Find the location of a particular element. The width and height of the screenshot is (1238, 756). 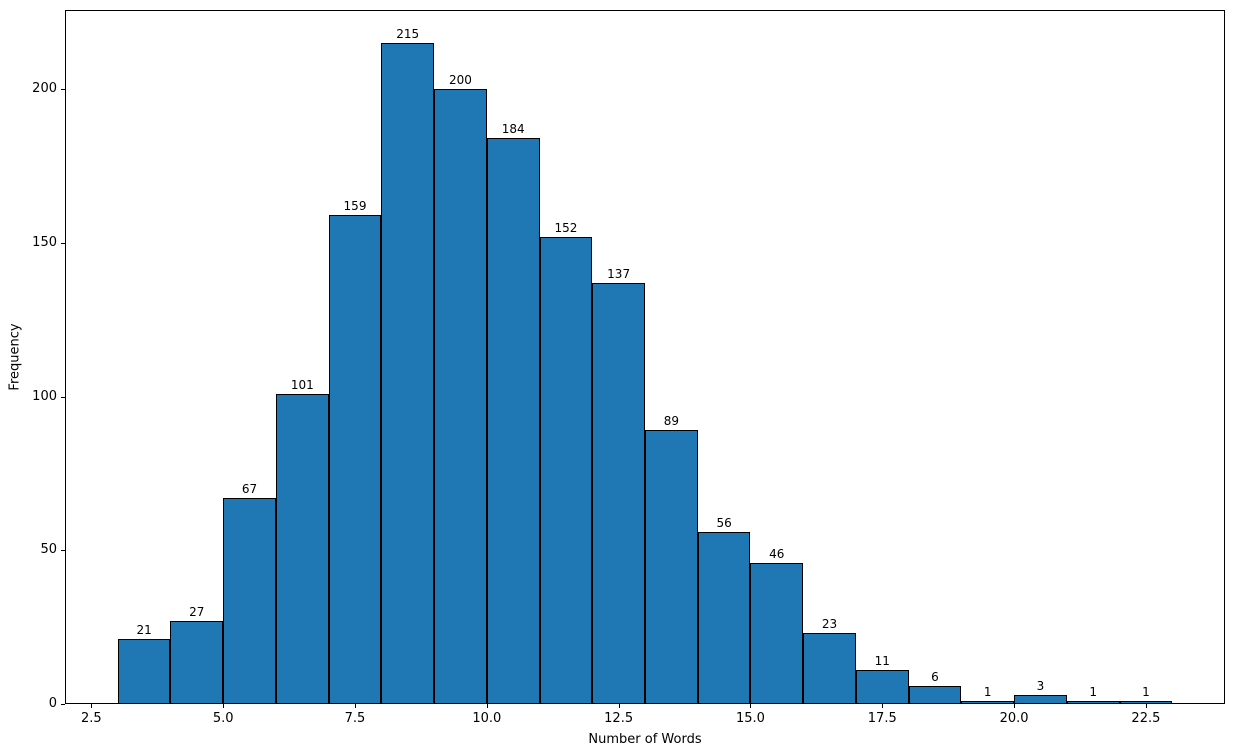

y-tick-label: 150 is located at coordinates (44, 242).